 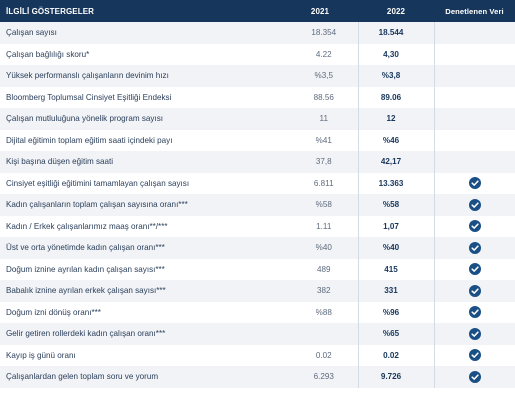 What do you see at coordinates (395, 119) in the screenshot?
I see `value-2022: 12` at bounding box center [395, 119].